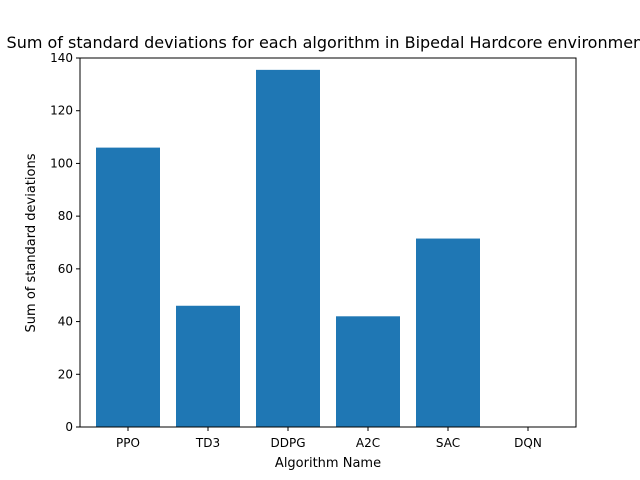 The image size is (640, 480). Describe the element at coordinates (208, 366) in the screenshot. I see `bar-td3` at that location.